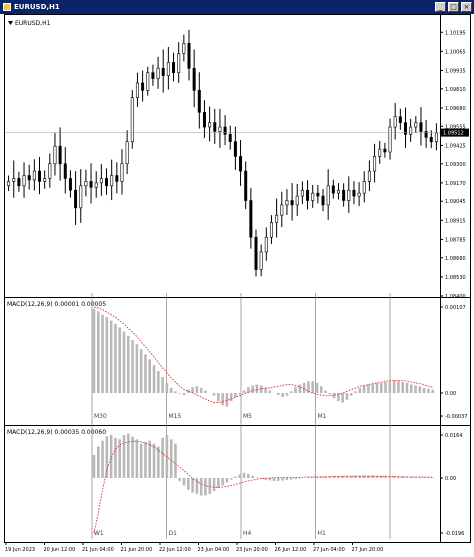  What do you see at coordinates (60, 550) in the screenshot?
I see `time-tick-label: 20 Jun 12:00` at bounding box center [60, 550].